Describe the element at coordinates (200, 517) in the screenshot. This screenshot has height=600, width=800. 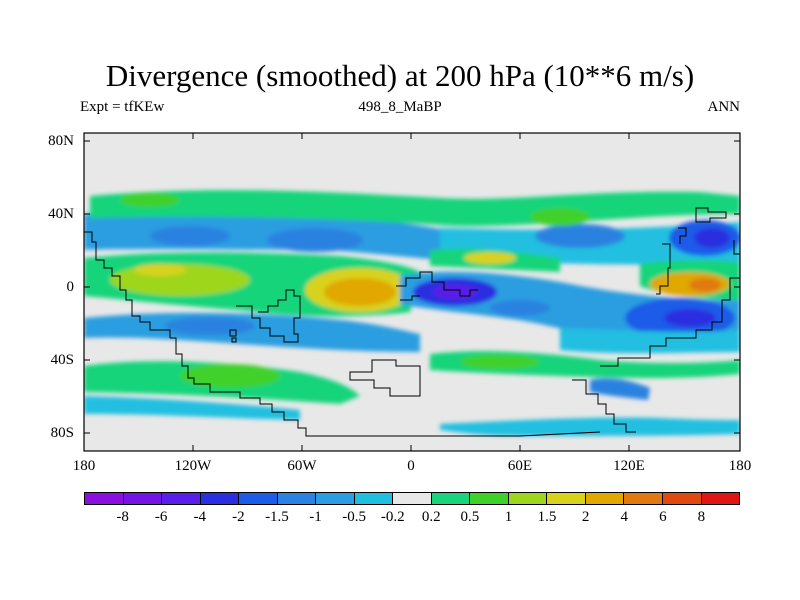
I see `colorbar-label: -4` at that location.